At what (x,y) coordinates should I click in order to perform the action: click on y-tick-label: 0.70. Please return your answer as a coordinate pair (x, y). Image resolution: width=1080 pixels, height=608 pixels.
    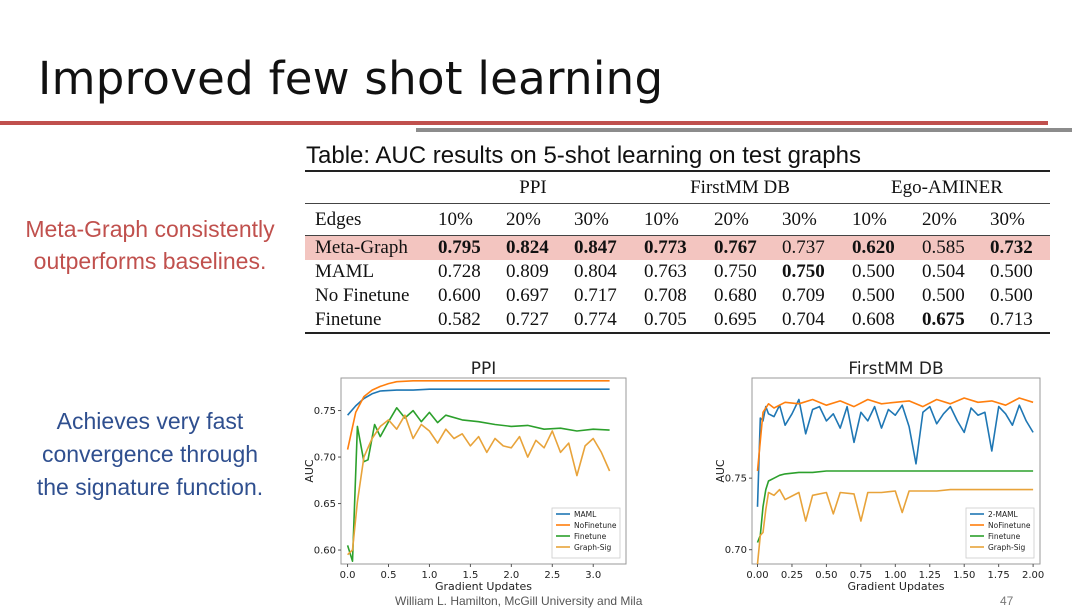
    Looking at the image, I should click on (736, 550).